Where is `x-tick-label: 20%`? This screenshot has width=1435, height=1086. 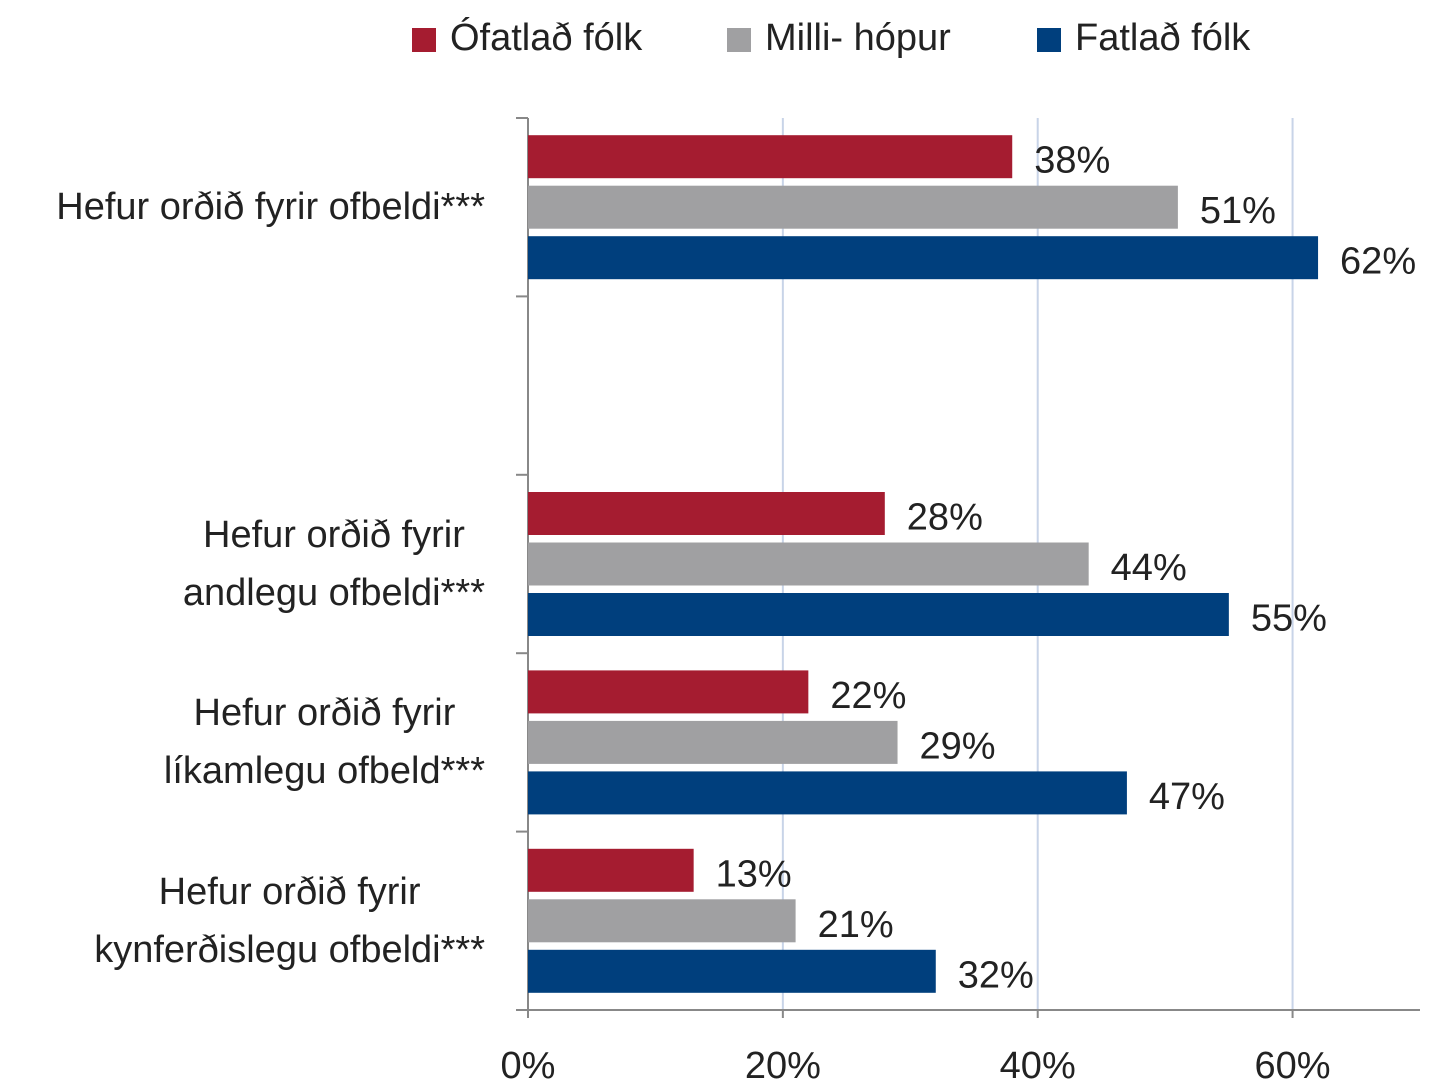 x-tick-label: 20% is located at coordinates (783, 1065).